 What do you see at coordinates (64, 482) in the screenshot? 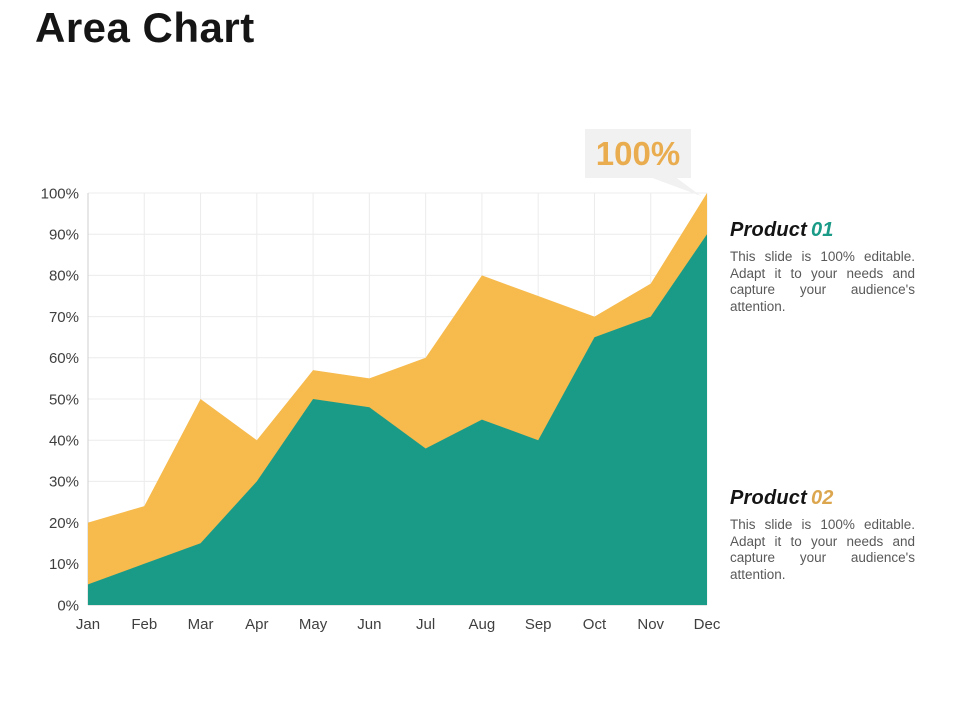
I see `y-tick-label: 30%` at bounding box center [64, 482].